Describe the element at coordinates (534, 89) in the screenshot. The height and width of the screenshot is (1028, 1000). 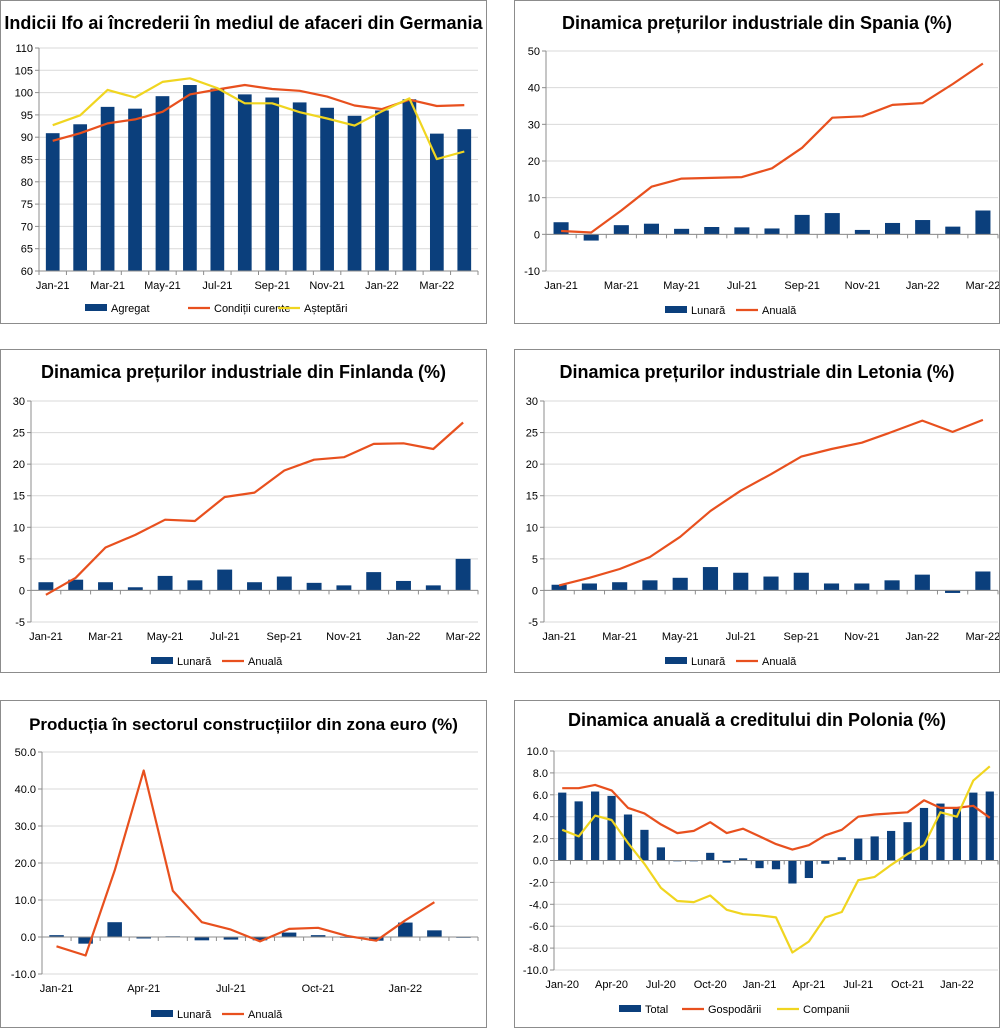
I see `y-tick-label: 40` at that location.